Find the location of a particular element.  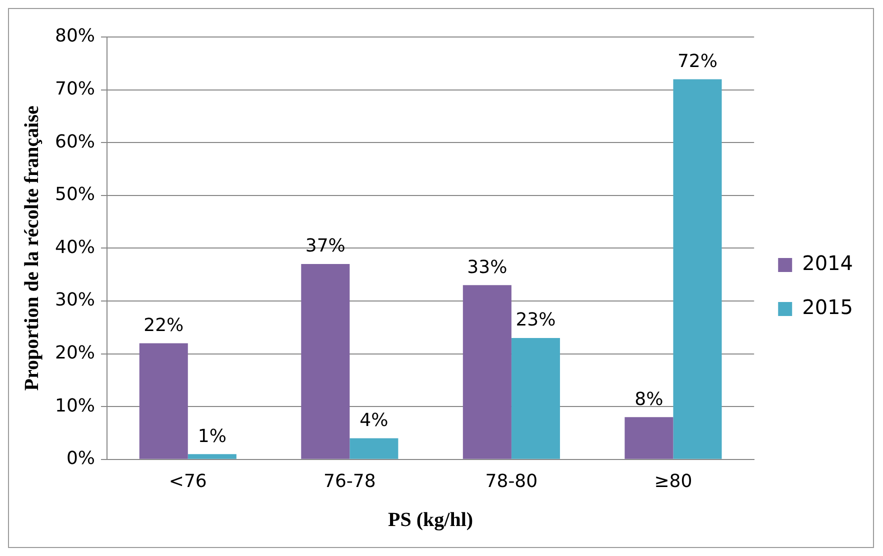

data-label: 4% is located at coordinates (374, 420).